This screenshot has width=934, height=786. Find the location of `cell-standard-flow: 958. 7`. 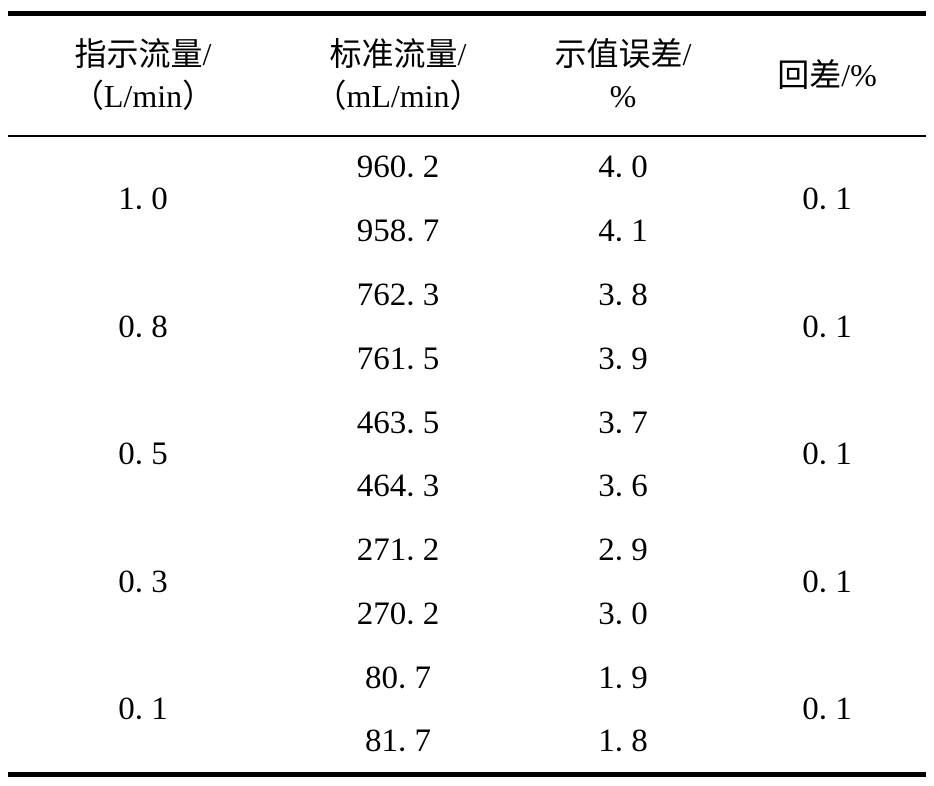

cell-standard-flow: 958. 7 is located at coordinates (398, 230).